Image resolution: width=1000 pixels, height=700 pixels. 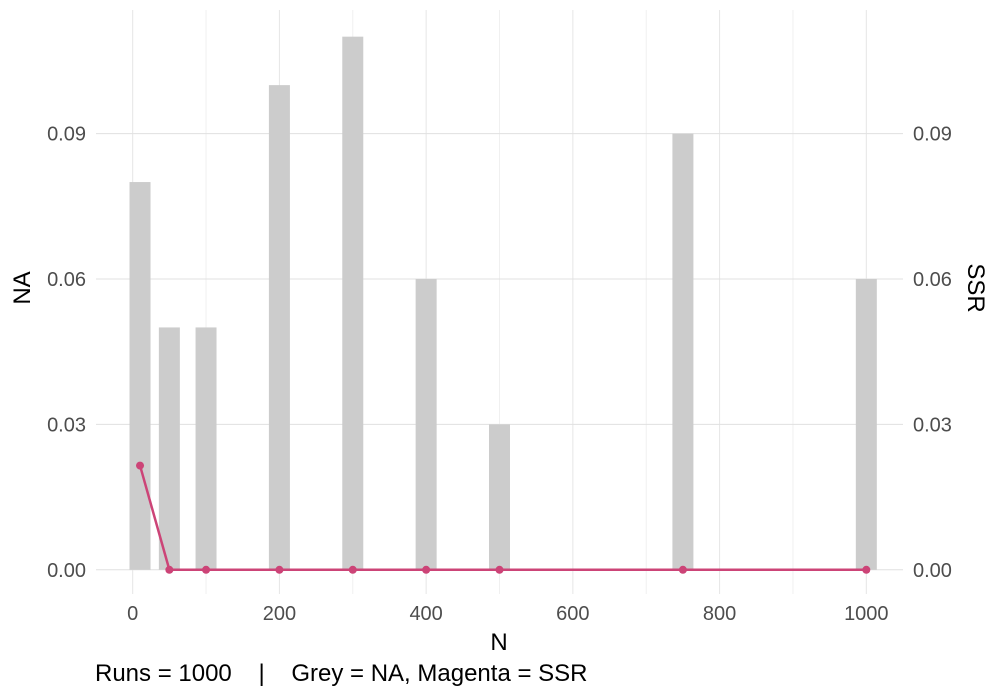 What do you see at coordinates (719, 614) in the screenshot?
I see `x-tick-label: 800` at bounding box center [719, 614].